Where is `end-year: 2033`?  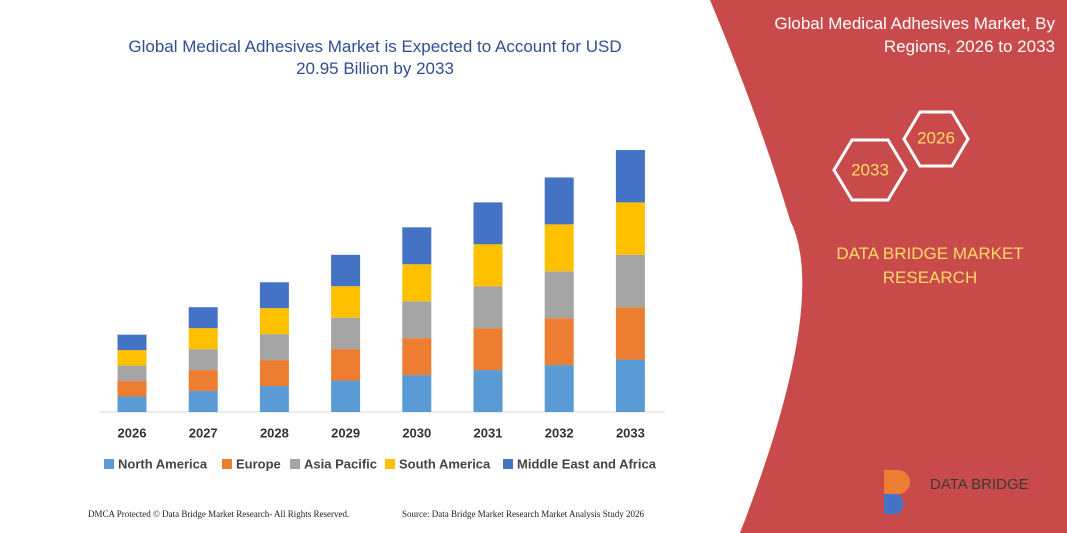
end-year: 2033 is located at coordinates (870, 169).